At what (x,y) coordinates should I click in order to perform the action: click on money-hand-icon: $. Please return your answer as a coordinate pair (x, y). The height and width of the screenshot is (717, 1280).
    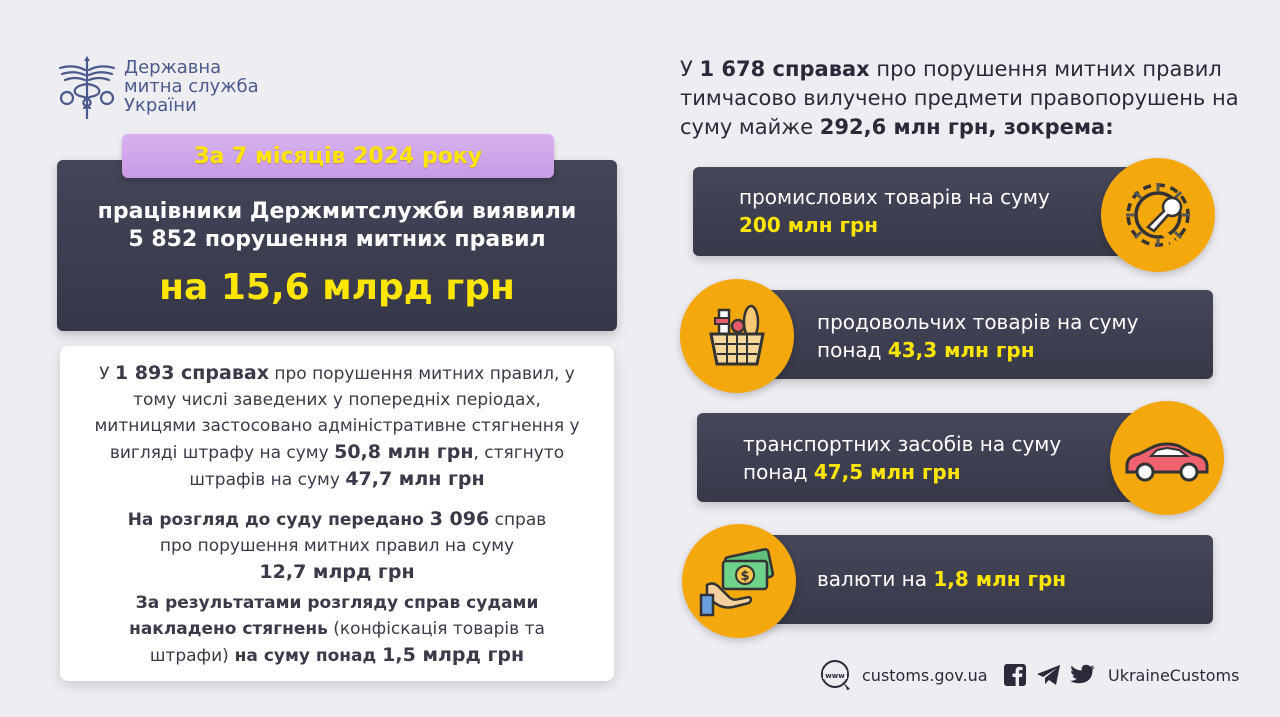
    Looking at the image, I should click on (739, 581).